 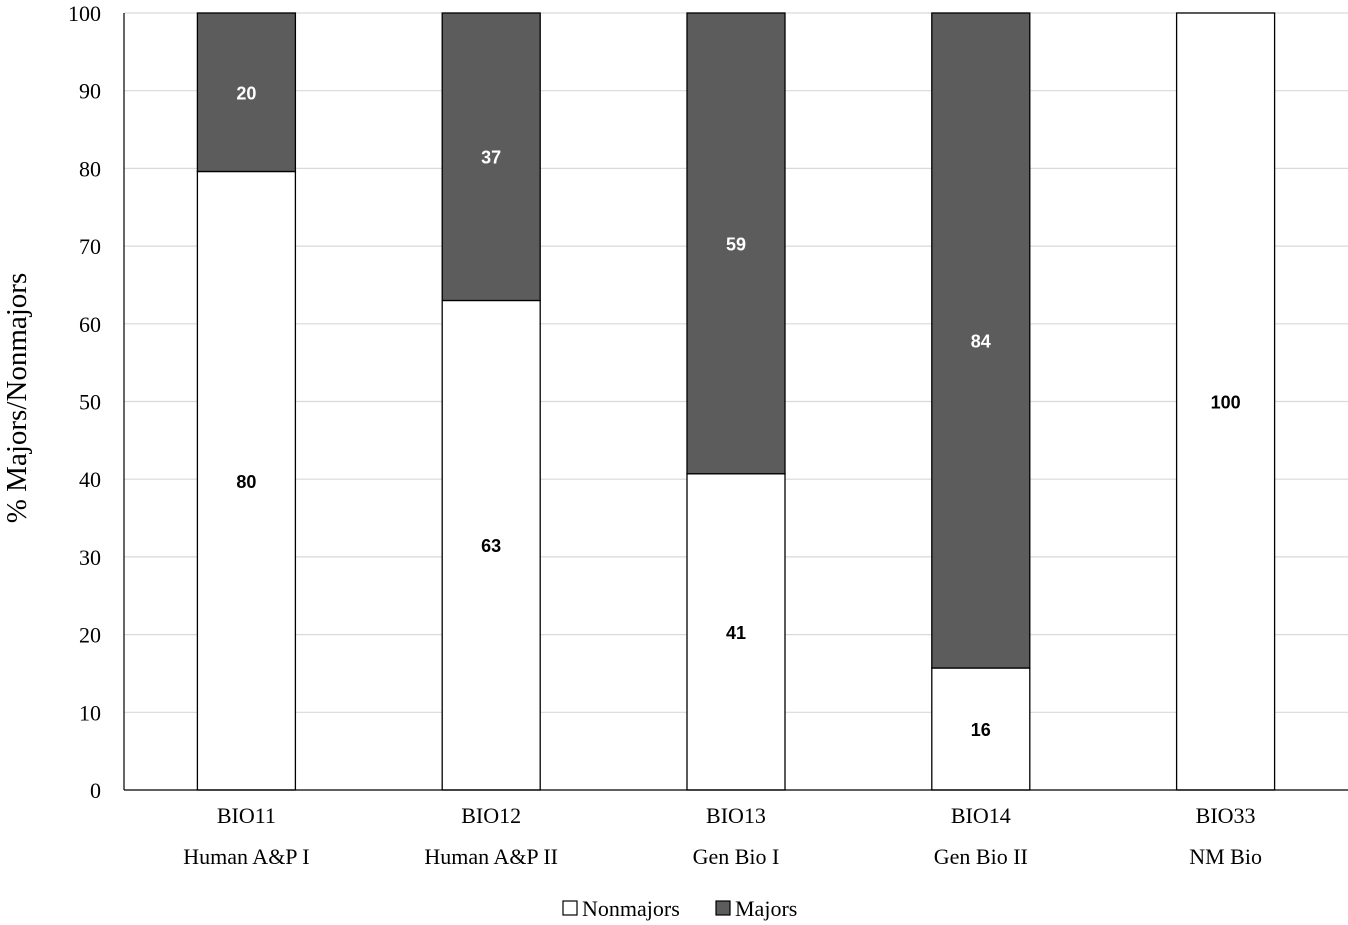 I want to click on x-tick-label-code: BIO11, so click(x=246, y=815).